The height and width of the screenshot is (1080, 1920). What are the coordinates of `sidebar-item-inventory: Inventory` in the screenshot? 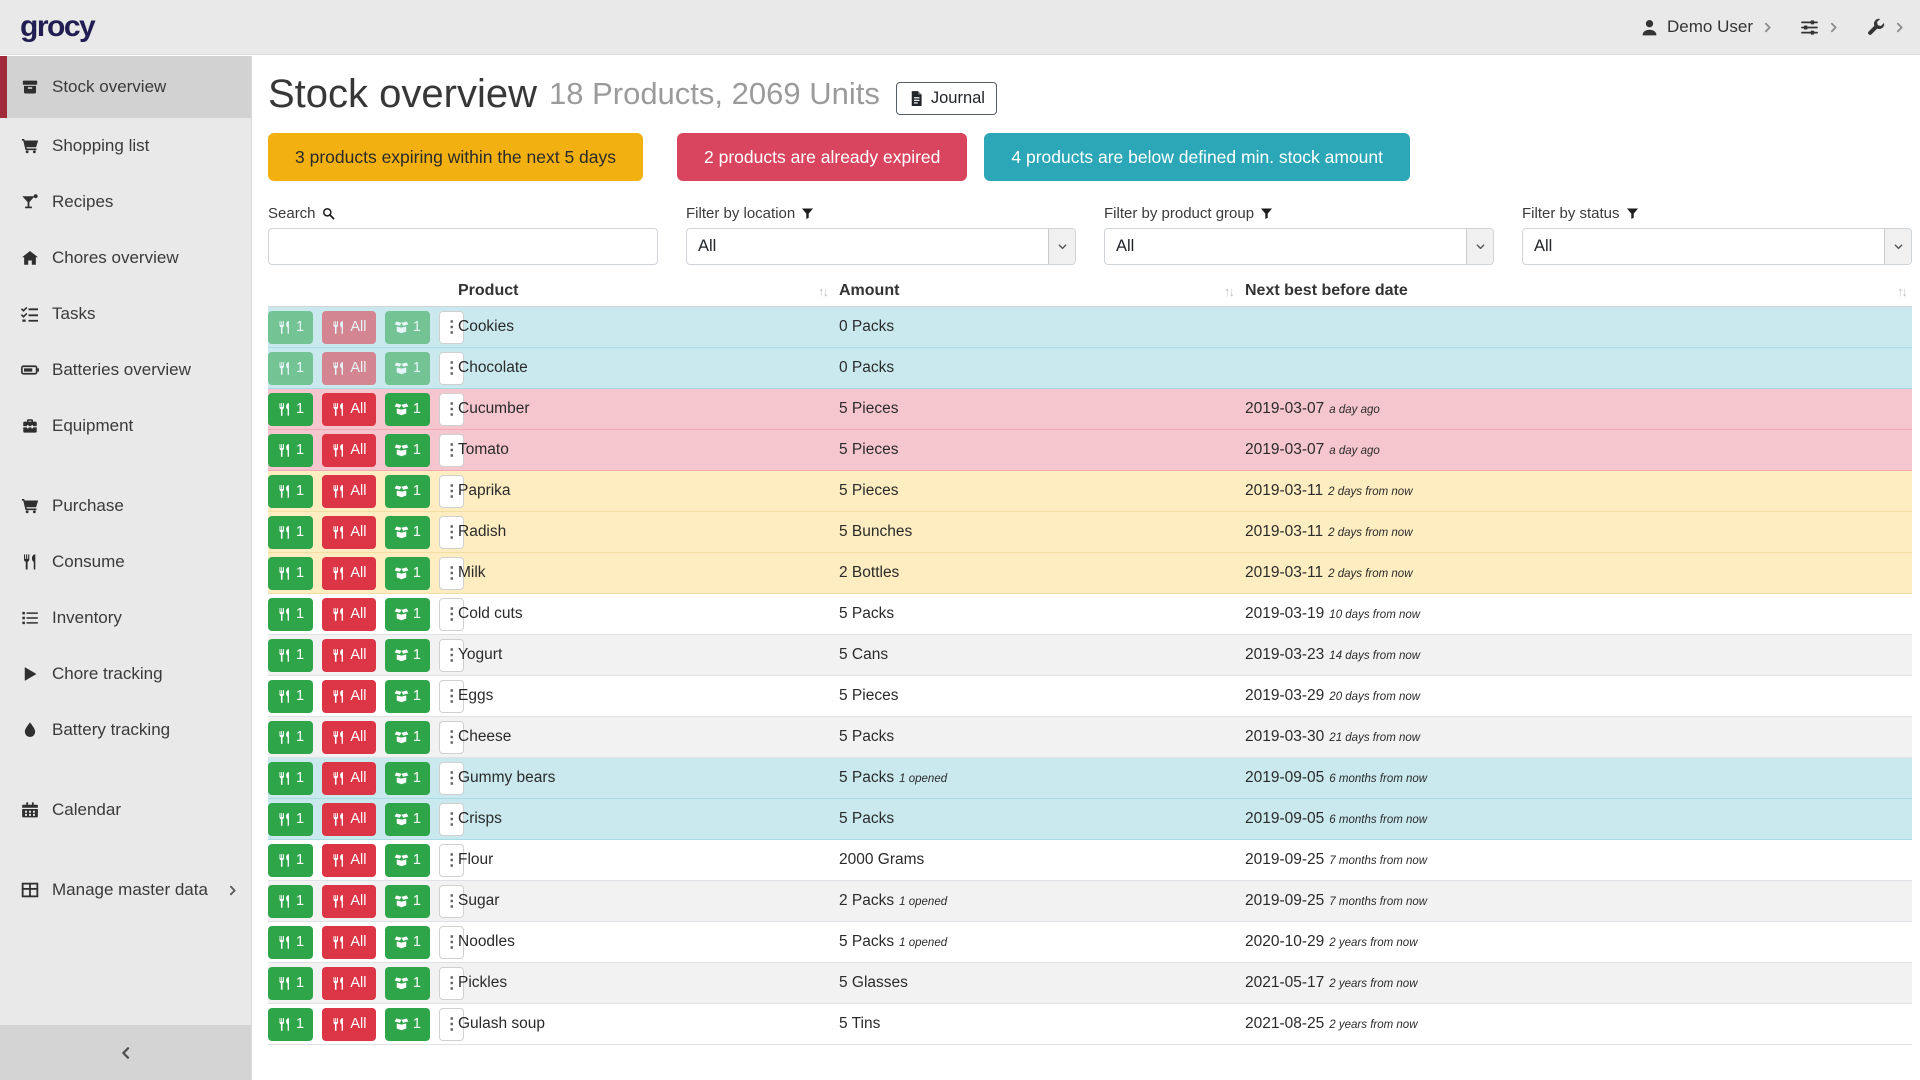 It's located at (125, 618).